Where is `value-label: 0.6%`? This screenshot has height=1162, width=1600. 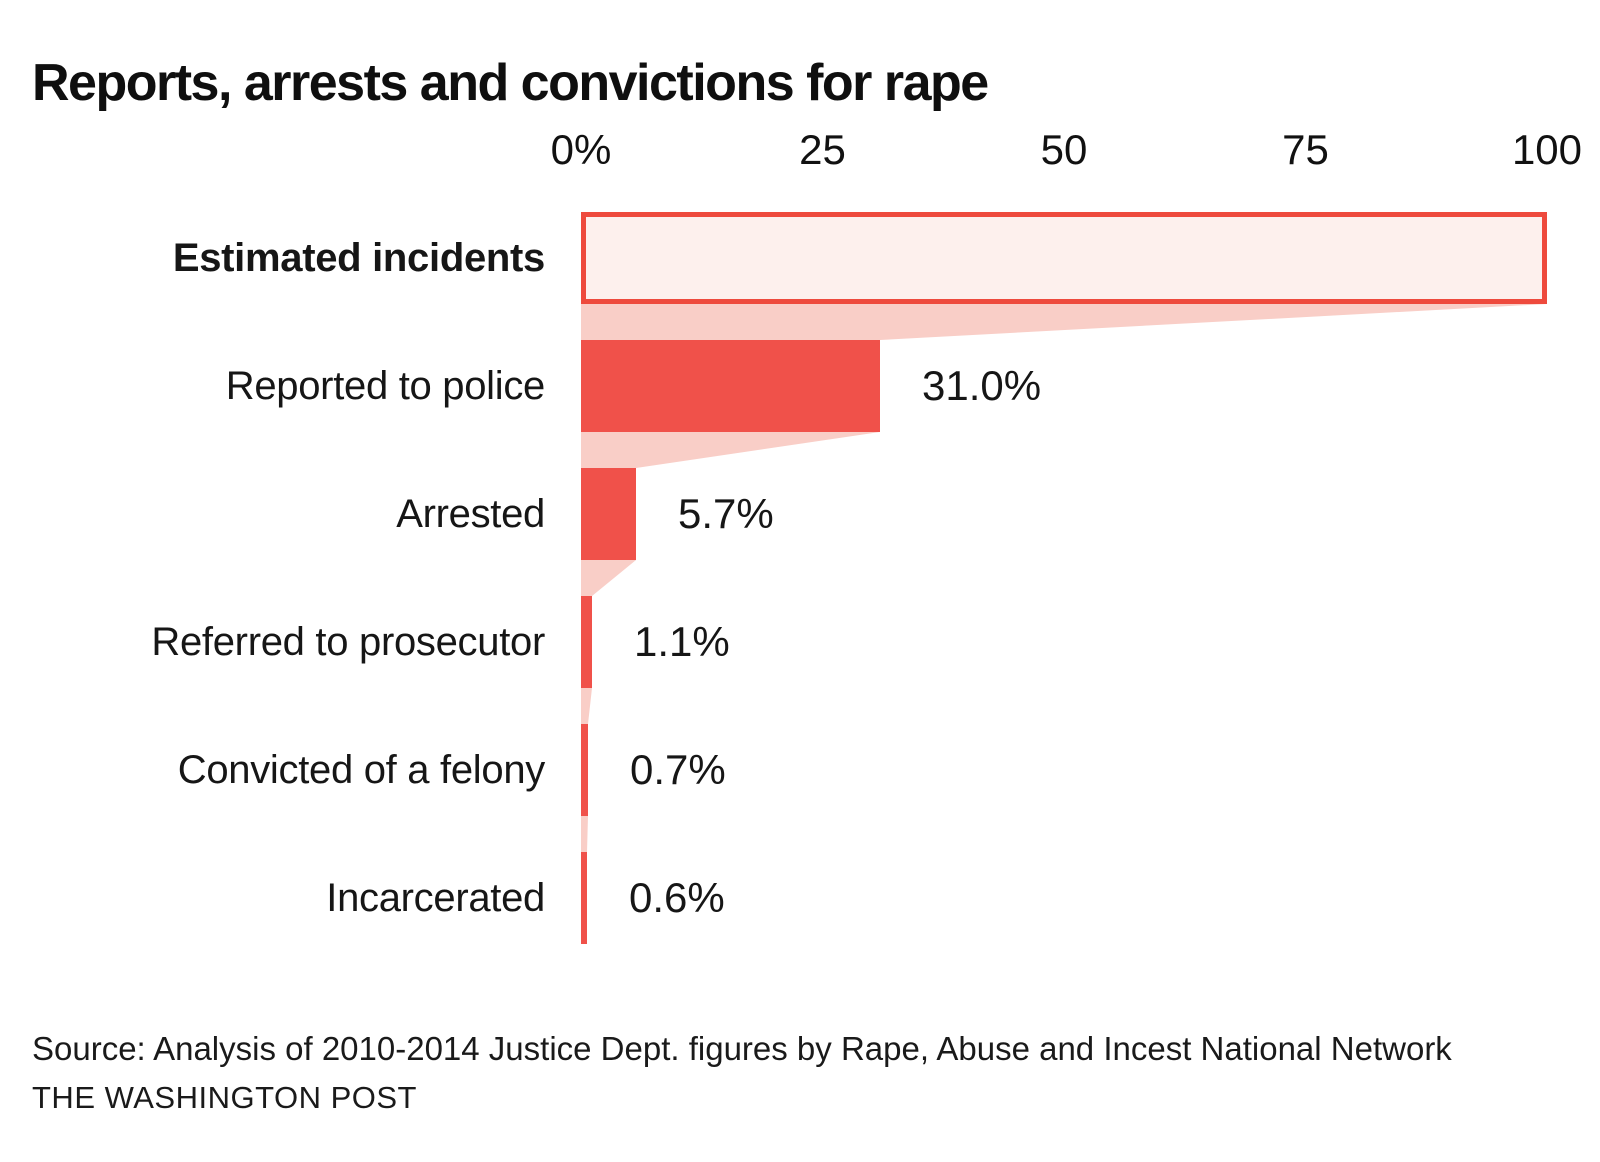
value-label: 0.6% is located at coordinates (677, 897).